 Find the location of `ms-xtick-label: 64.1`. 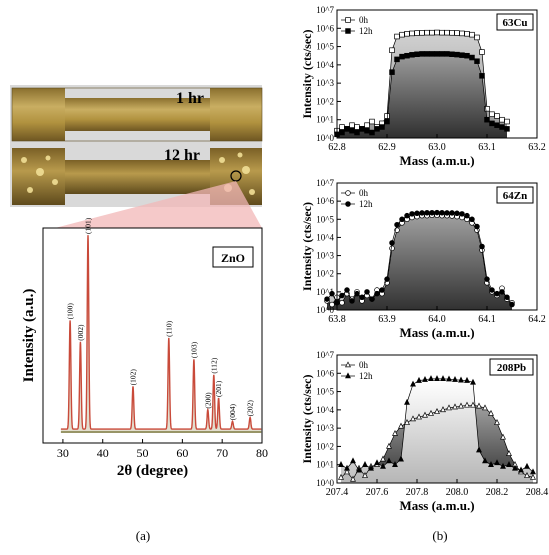

ms-xtick-label: 64.1 is located at coordinates (487, 319).